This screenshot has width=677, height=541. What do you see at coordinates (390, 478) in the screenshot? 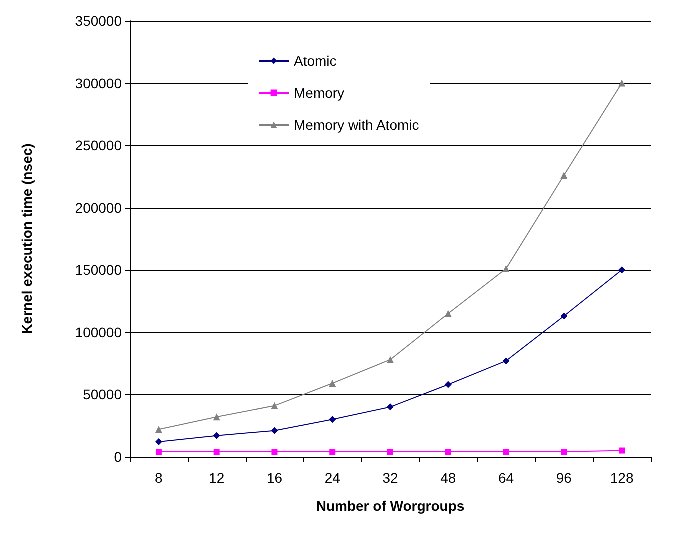
I see `x-tick-label: 32` at bounding box center [390, 478].